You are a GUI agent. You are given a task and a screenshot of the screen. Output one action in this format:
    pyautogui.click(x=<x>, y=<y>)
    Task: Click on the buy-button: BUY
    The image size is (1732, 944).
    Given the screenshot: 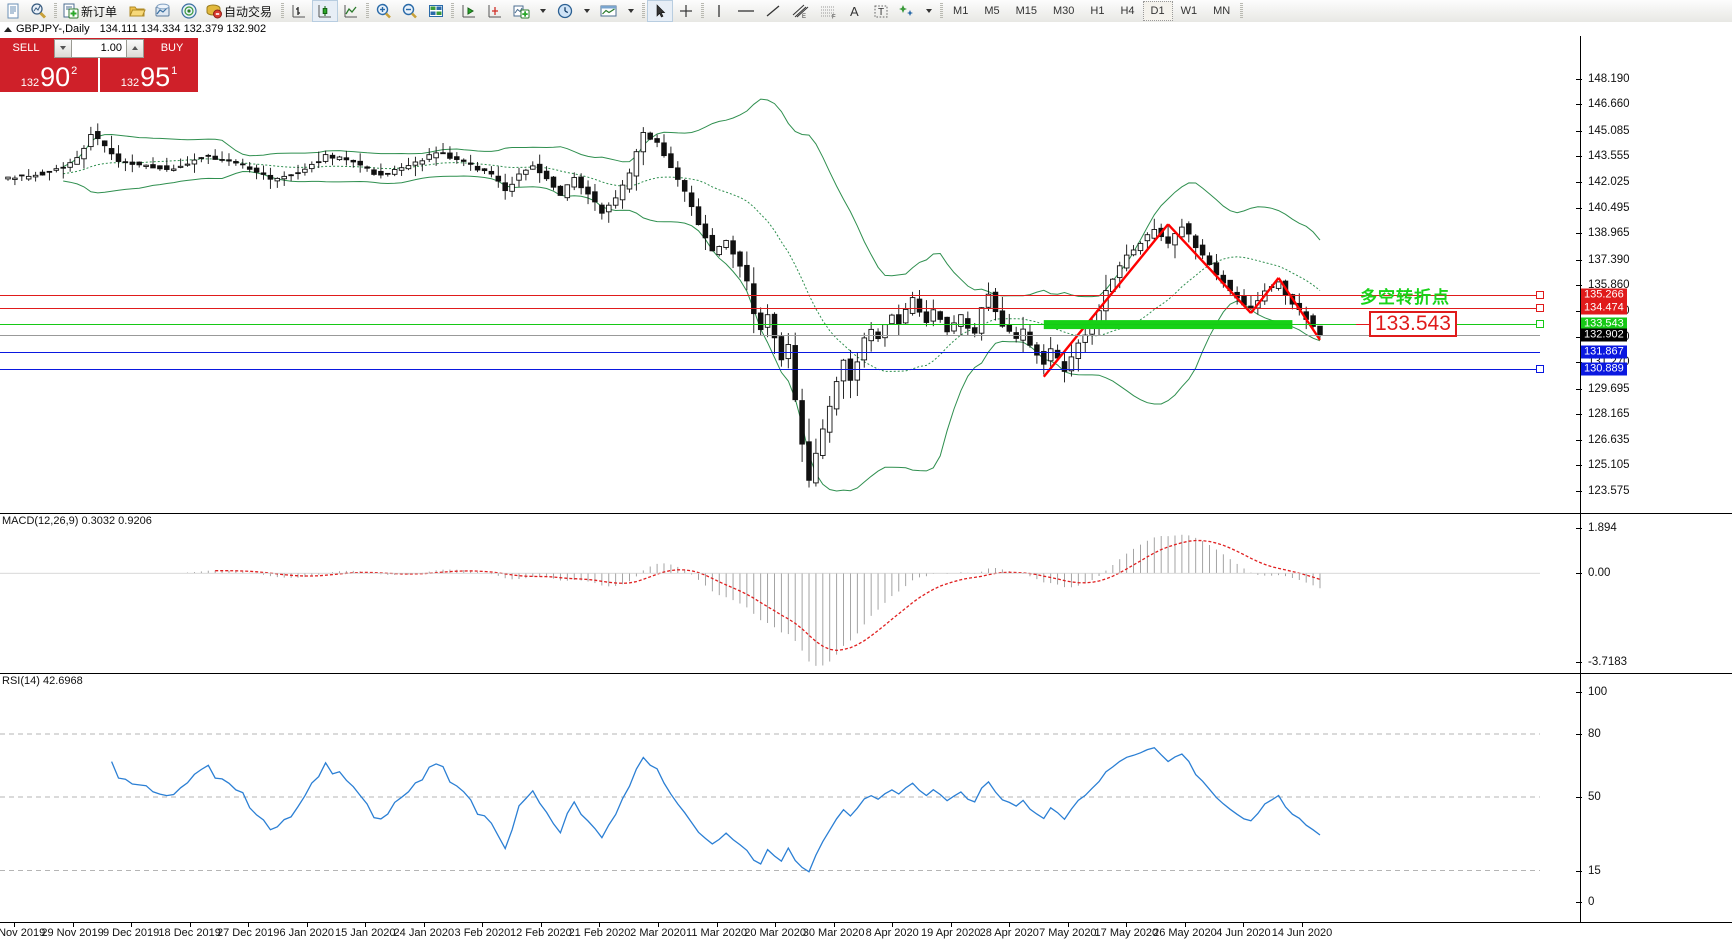 What is the action you would take?
    pyautogui.click(x=172, y=48)
    